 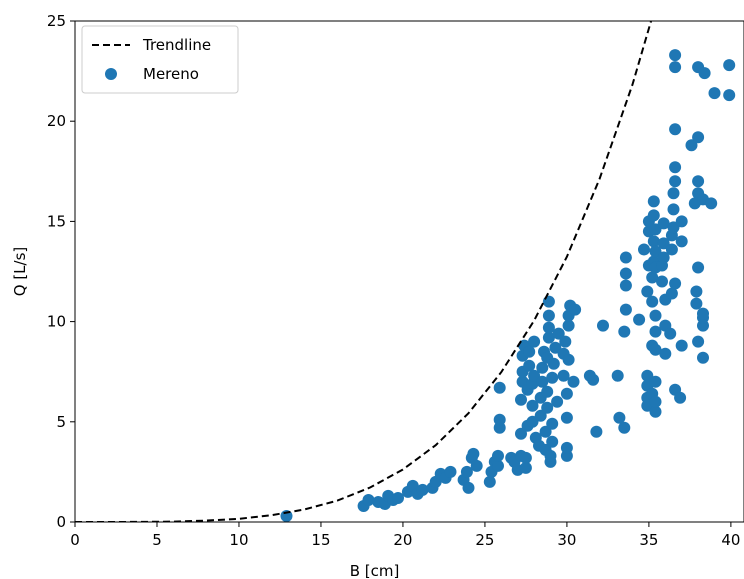 What do you see at coordinates (20, 272) in the screenshot?
I see `y-axis-label: Q [L/s]` at bounding box center [20, 272].